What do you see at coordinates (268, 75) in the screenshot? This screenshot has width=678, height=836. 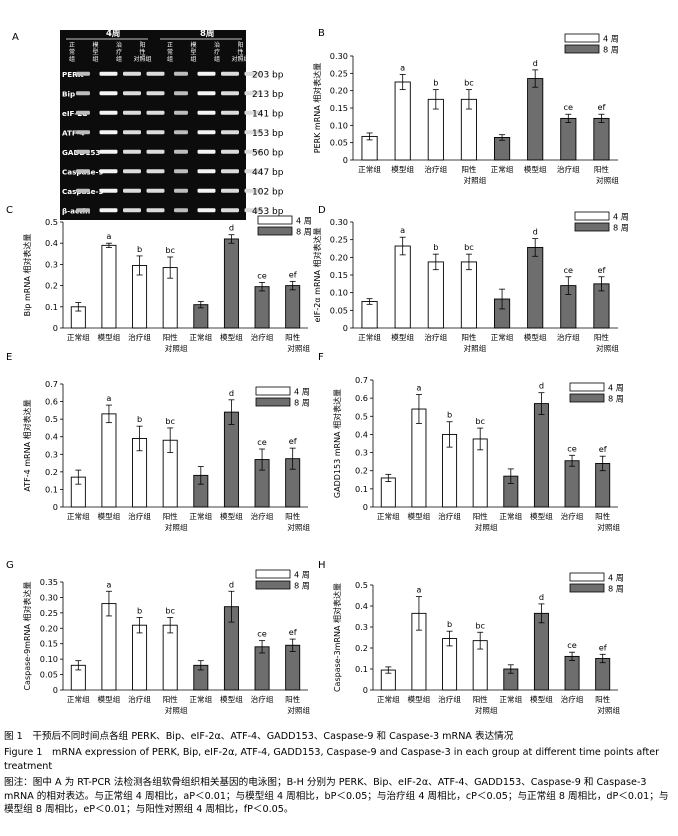 I see `gel-size-label: 203 bp` at bounding box center [268, 75].